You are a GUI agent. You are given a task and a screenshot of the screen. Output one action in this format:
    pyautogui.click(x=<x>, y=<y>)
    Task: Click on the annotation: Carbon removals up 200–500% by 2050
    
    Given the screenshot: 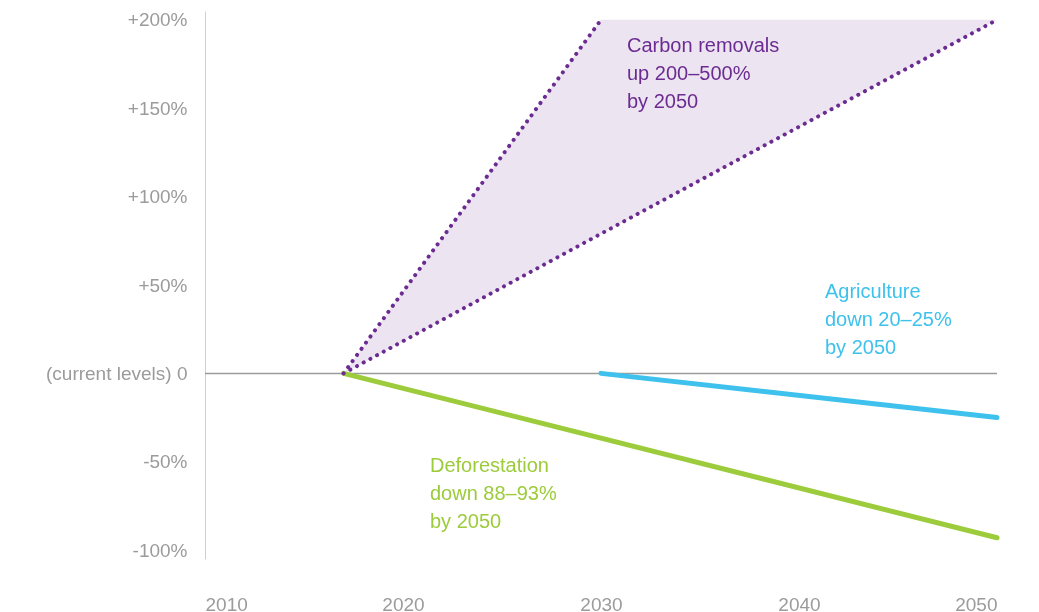 What is the action you would take?
    pyautogui.click(x=703, y=73)
    